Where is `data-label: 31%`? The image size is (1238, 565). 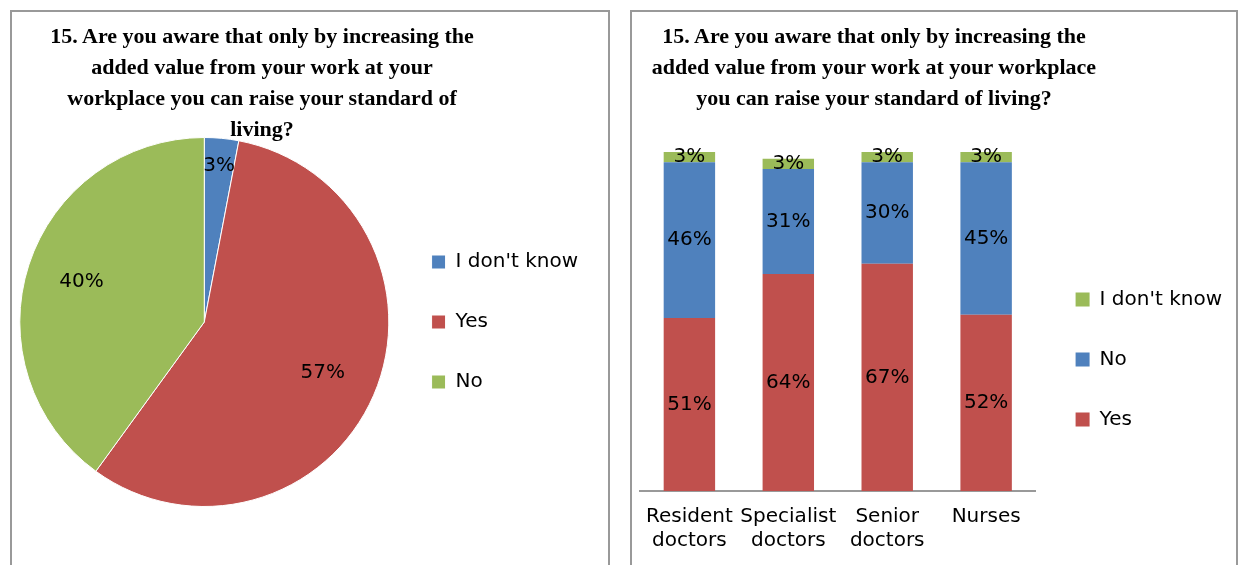 data-label: 31% is located at coordinates (788, 219).